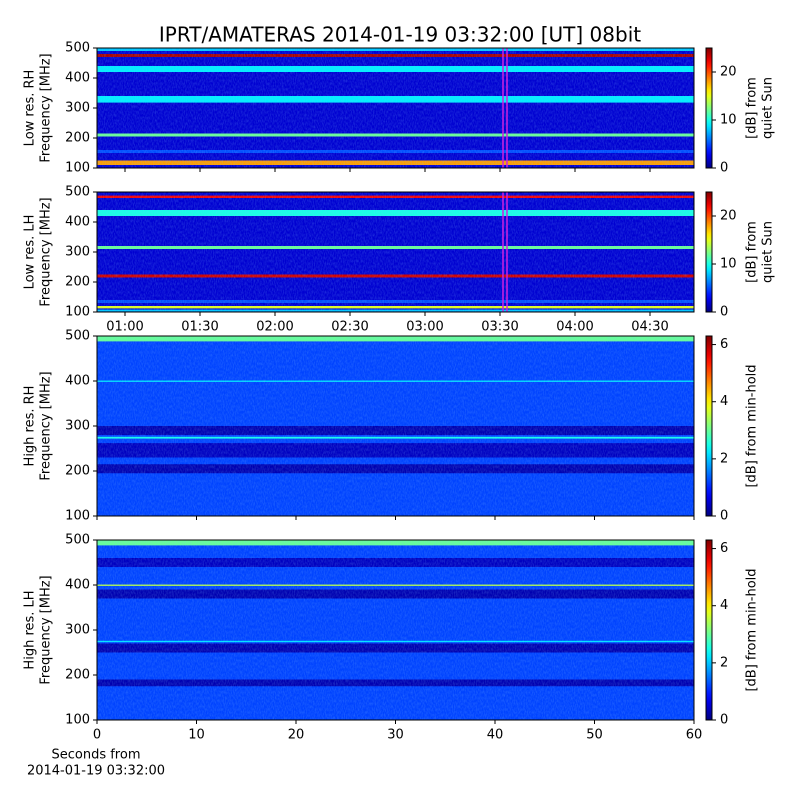 The height and width of the screenshot is (804, 800). What do you see at coordinates (349, 327) in the screenshot?
I see `x-tick-label: 02:30` at bounding box center [349, 327].